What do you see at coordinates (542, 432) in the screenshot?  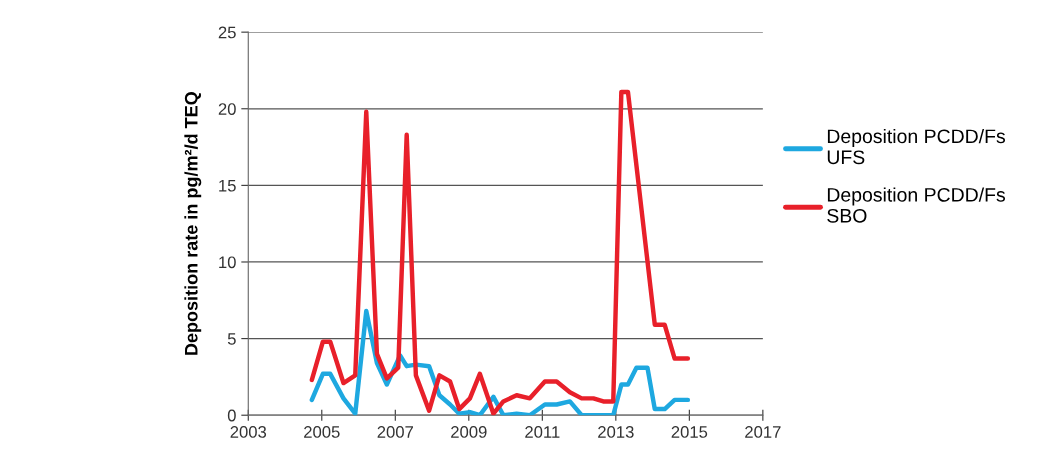 I see `x-tick-label: 2011` at bounding box center [542, 432].